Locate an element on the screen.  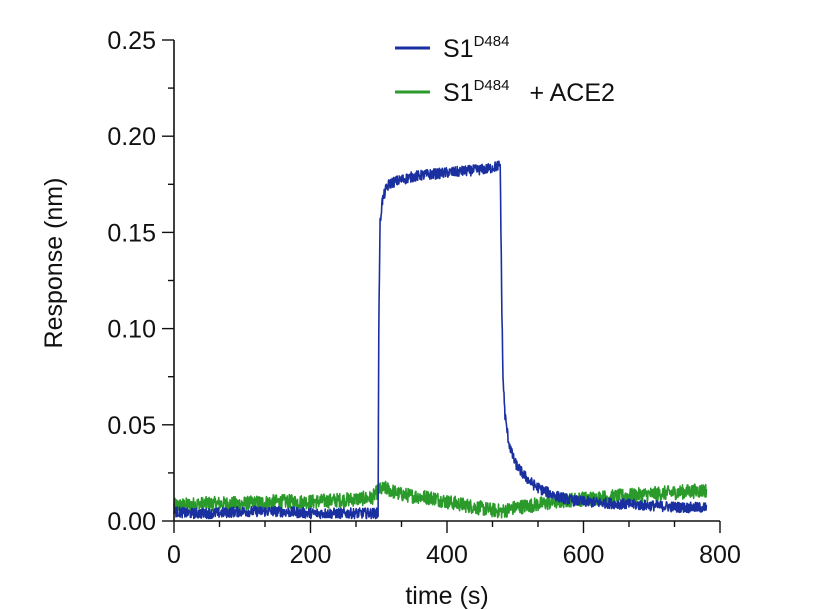
y-tick-label: 0.05 is located at coordinates (131, 426).